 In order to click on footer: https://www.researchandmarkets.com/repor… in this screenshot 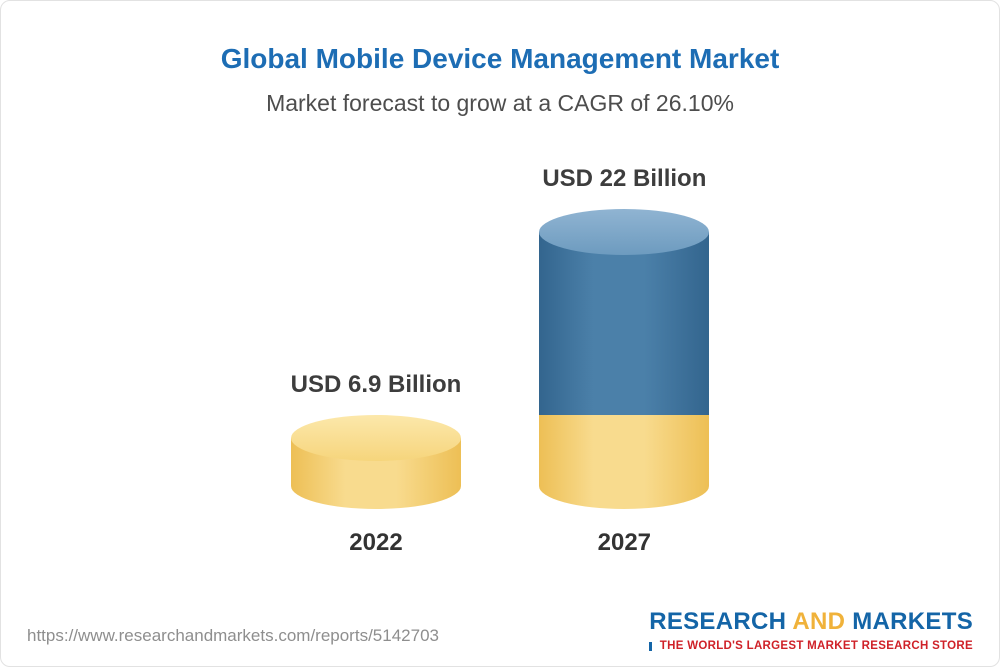, I will do `click(500, 630)`.